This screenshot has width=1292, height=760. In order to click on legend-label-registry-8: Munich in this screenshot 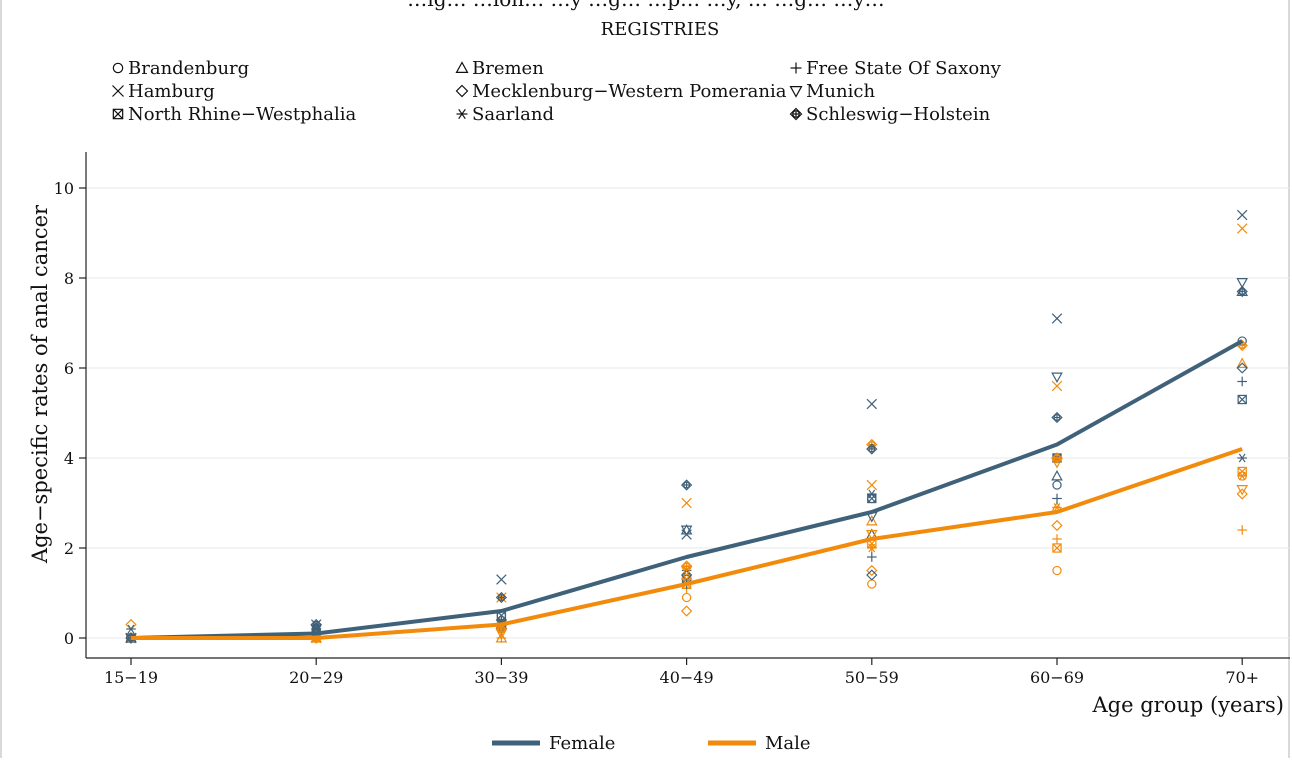, I will do `click(840, 91)`.